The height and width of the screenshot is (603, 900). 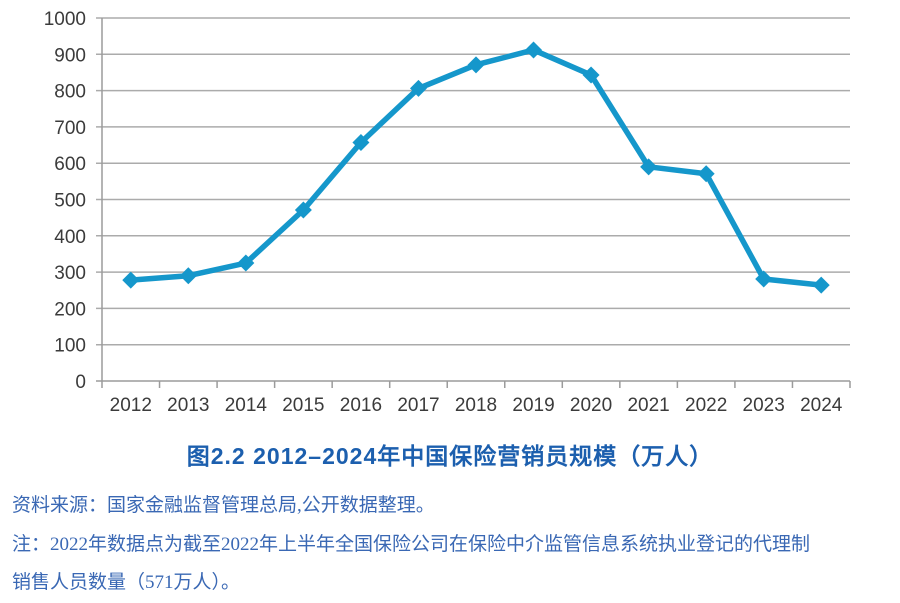 What do you see at coordinates (533, 405) in the screenshot?
I see `svg-text: 2019` at bounding box center [533, 405].